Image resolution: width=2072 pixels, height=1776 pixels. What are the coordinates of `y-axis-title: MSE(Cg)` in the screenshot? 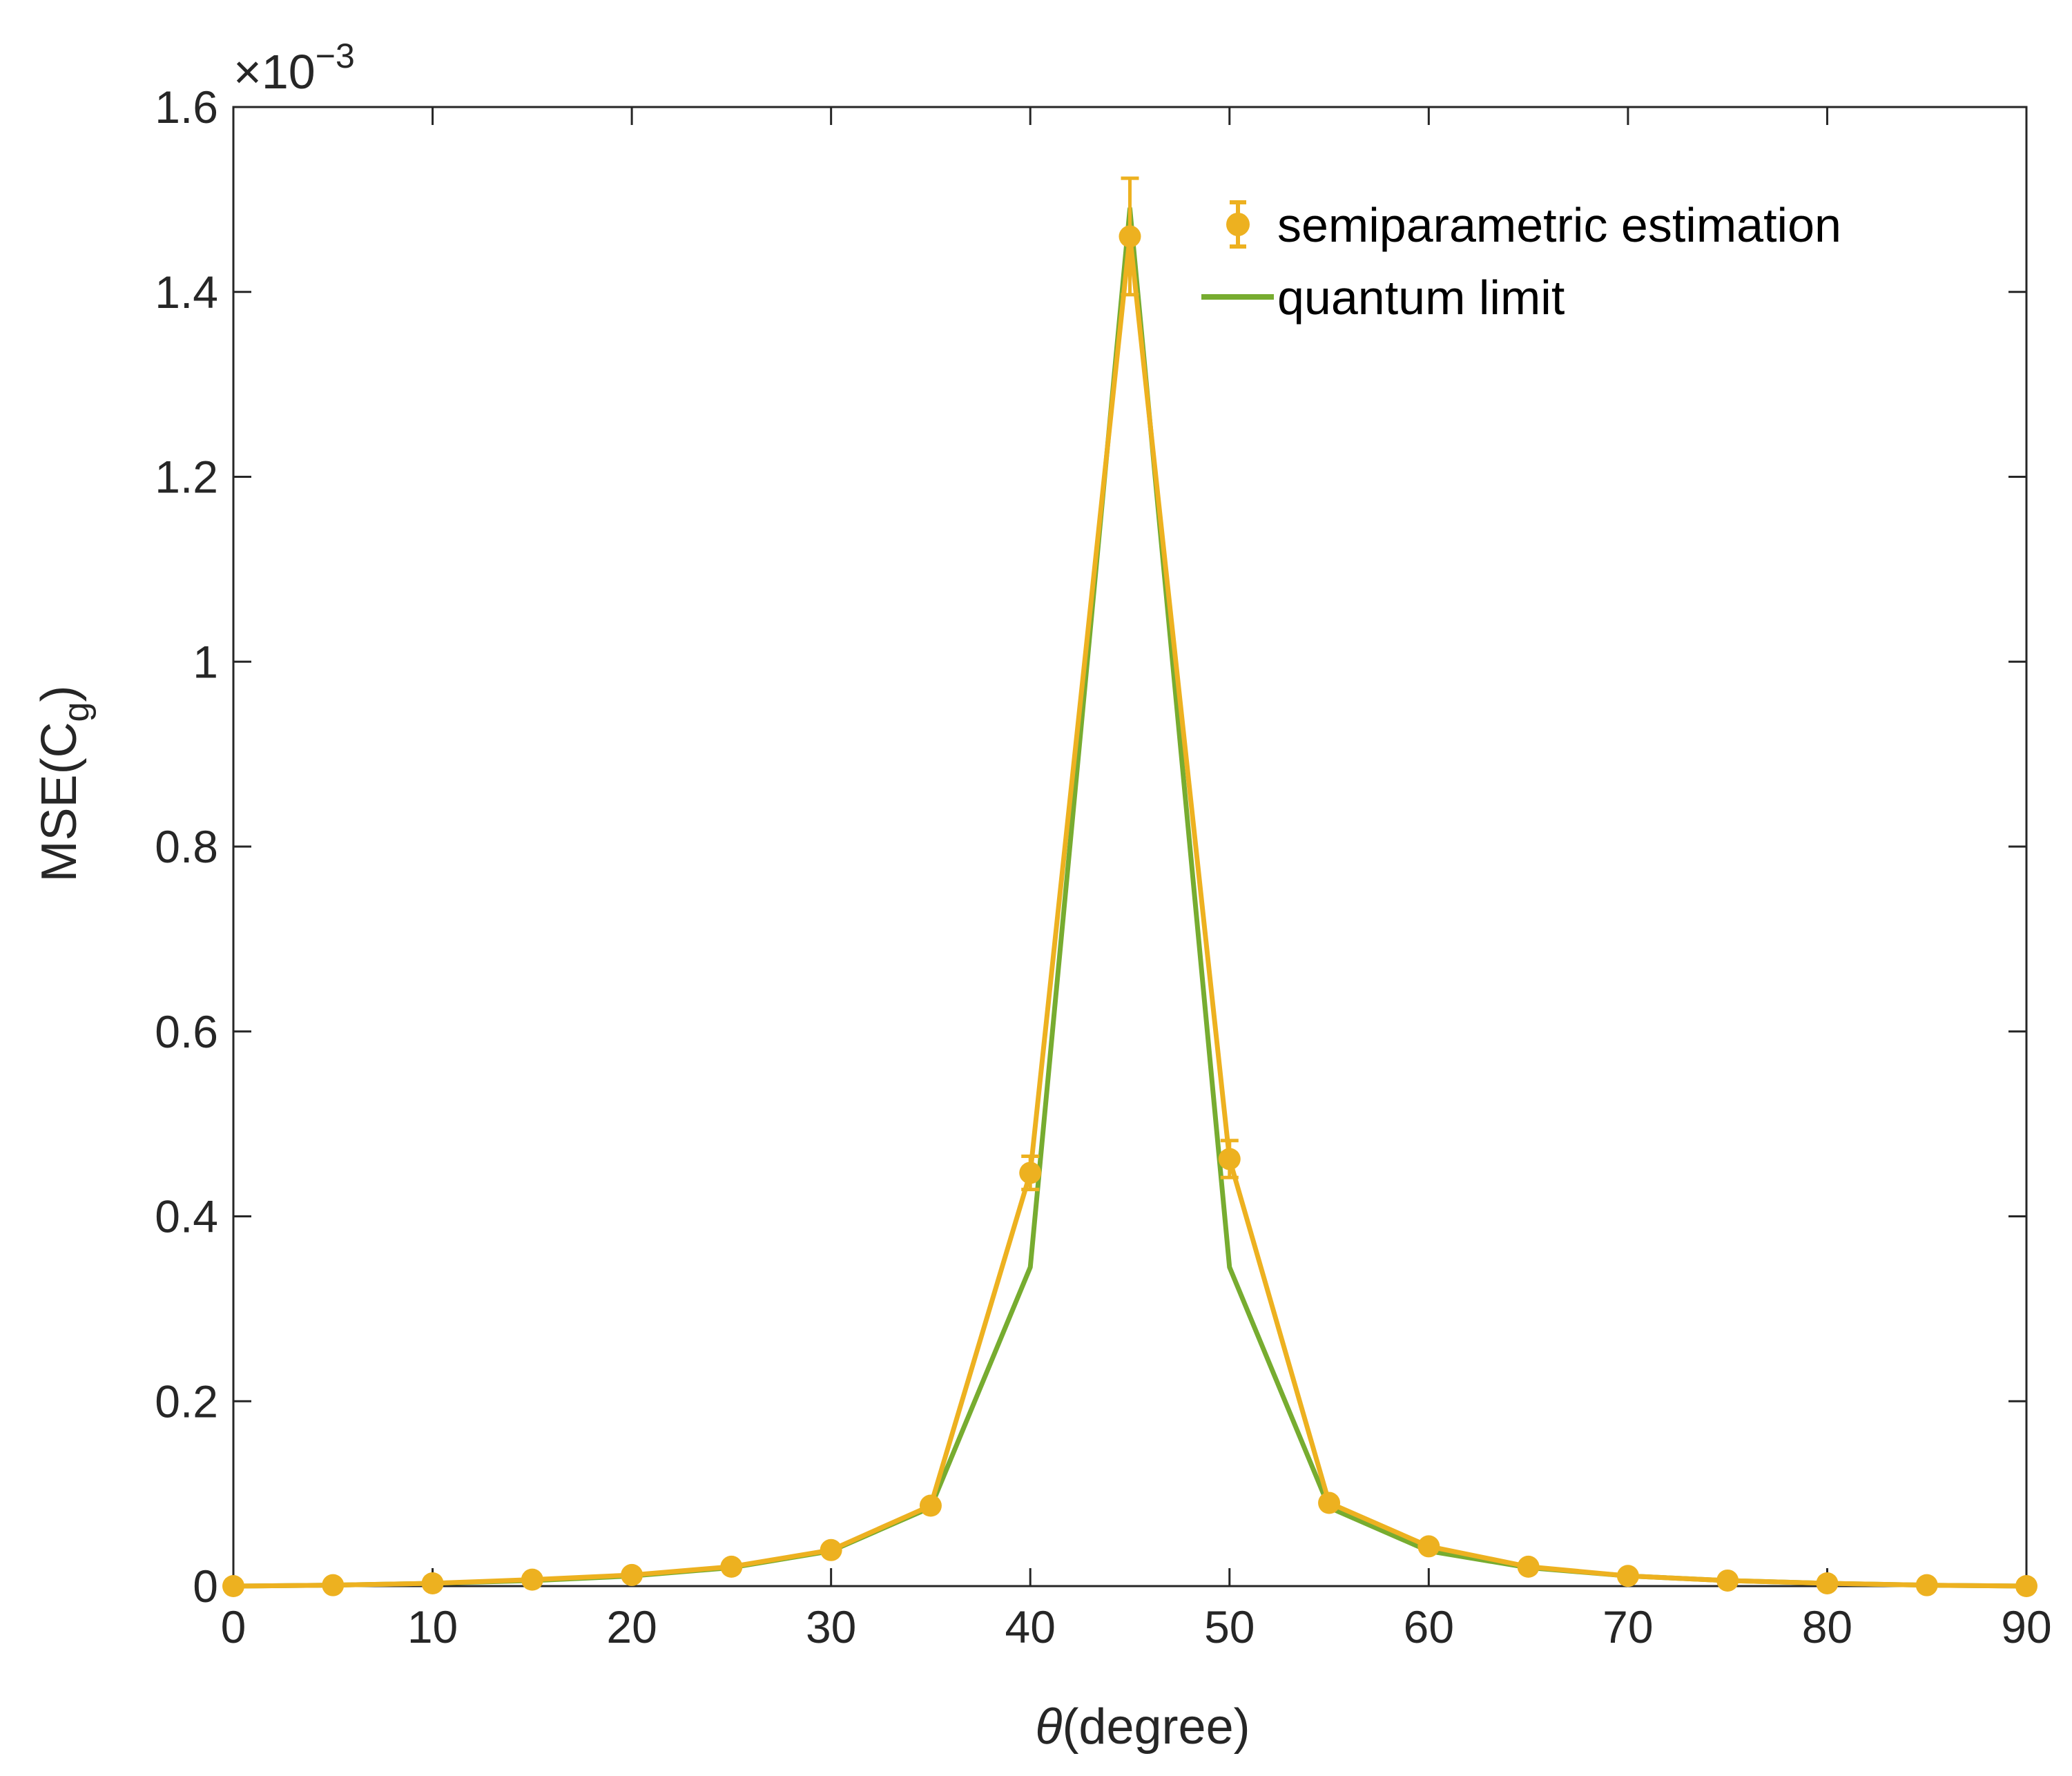 It's located at (65, 784).